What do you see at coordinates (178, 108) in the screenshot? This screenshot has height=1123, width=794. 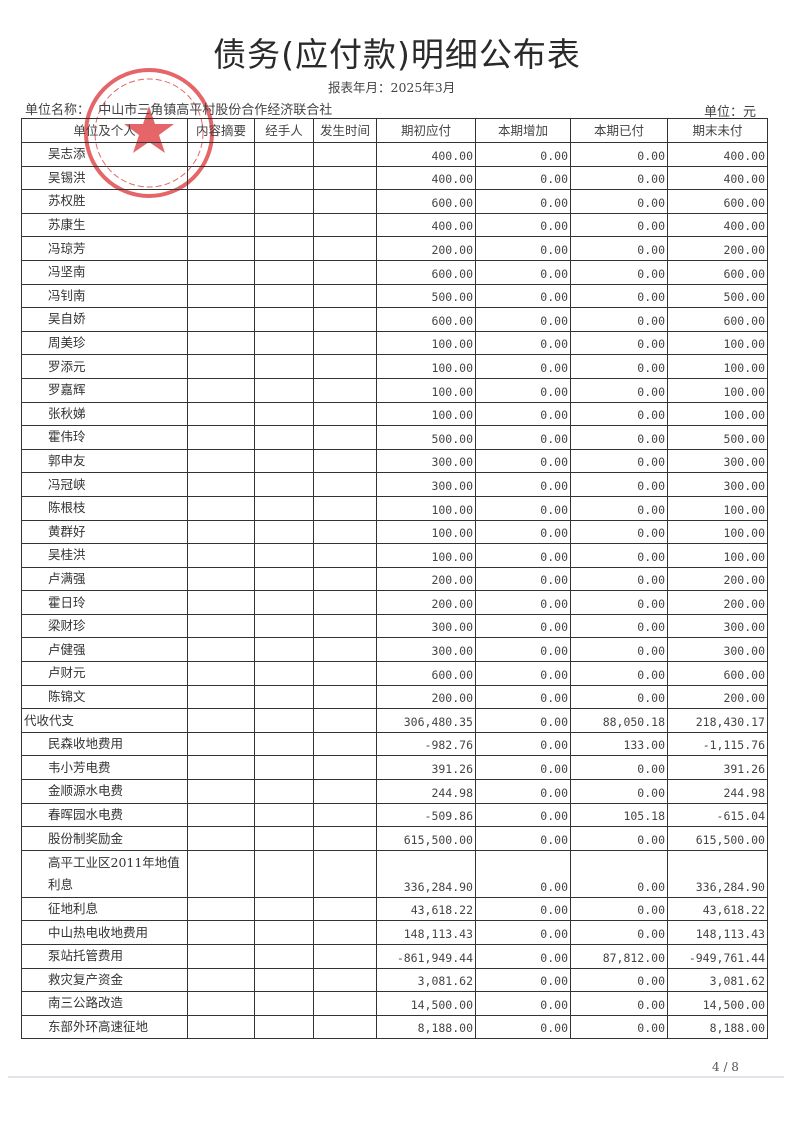 I see `unit-name-line: 单位名称： 中山市三角镇高平村股份合作经济联合社` at bounding box center [178, 108].